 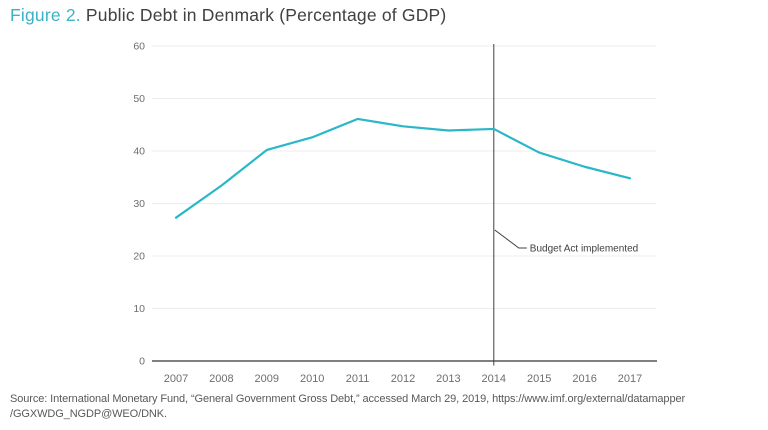 What do you see at coordinates (403, 379) in the screenshot?
I see `x-axis-tick-label: 2012` at bounding box center [403, 379].